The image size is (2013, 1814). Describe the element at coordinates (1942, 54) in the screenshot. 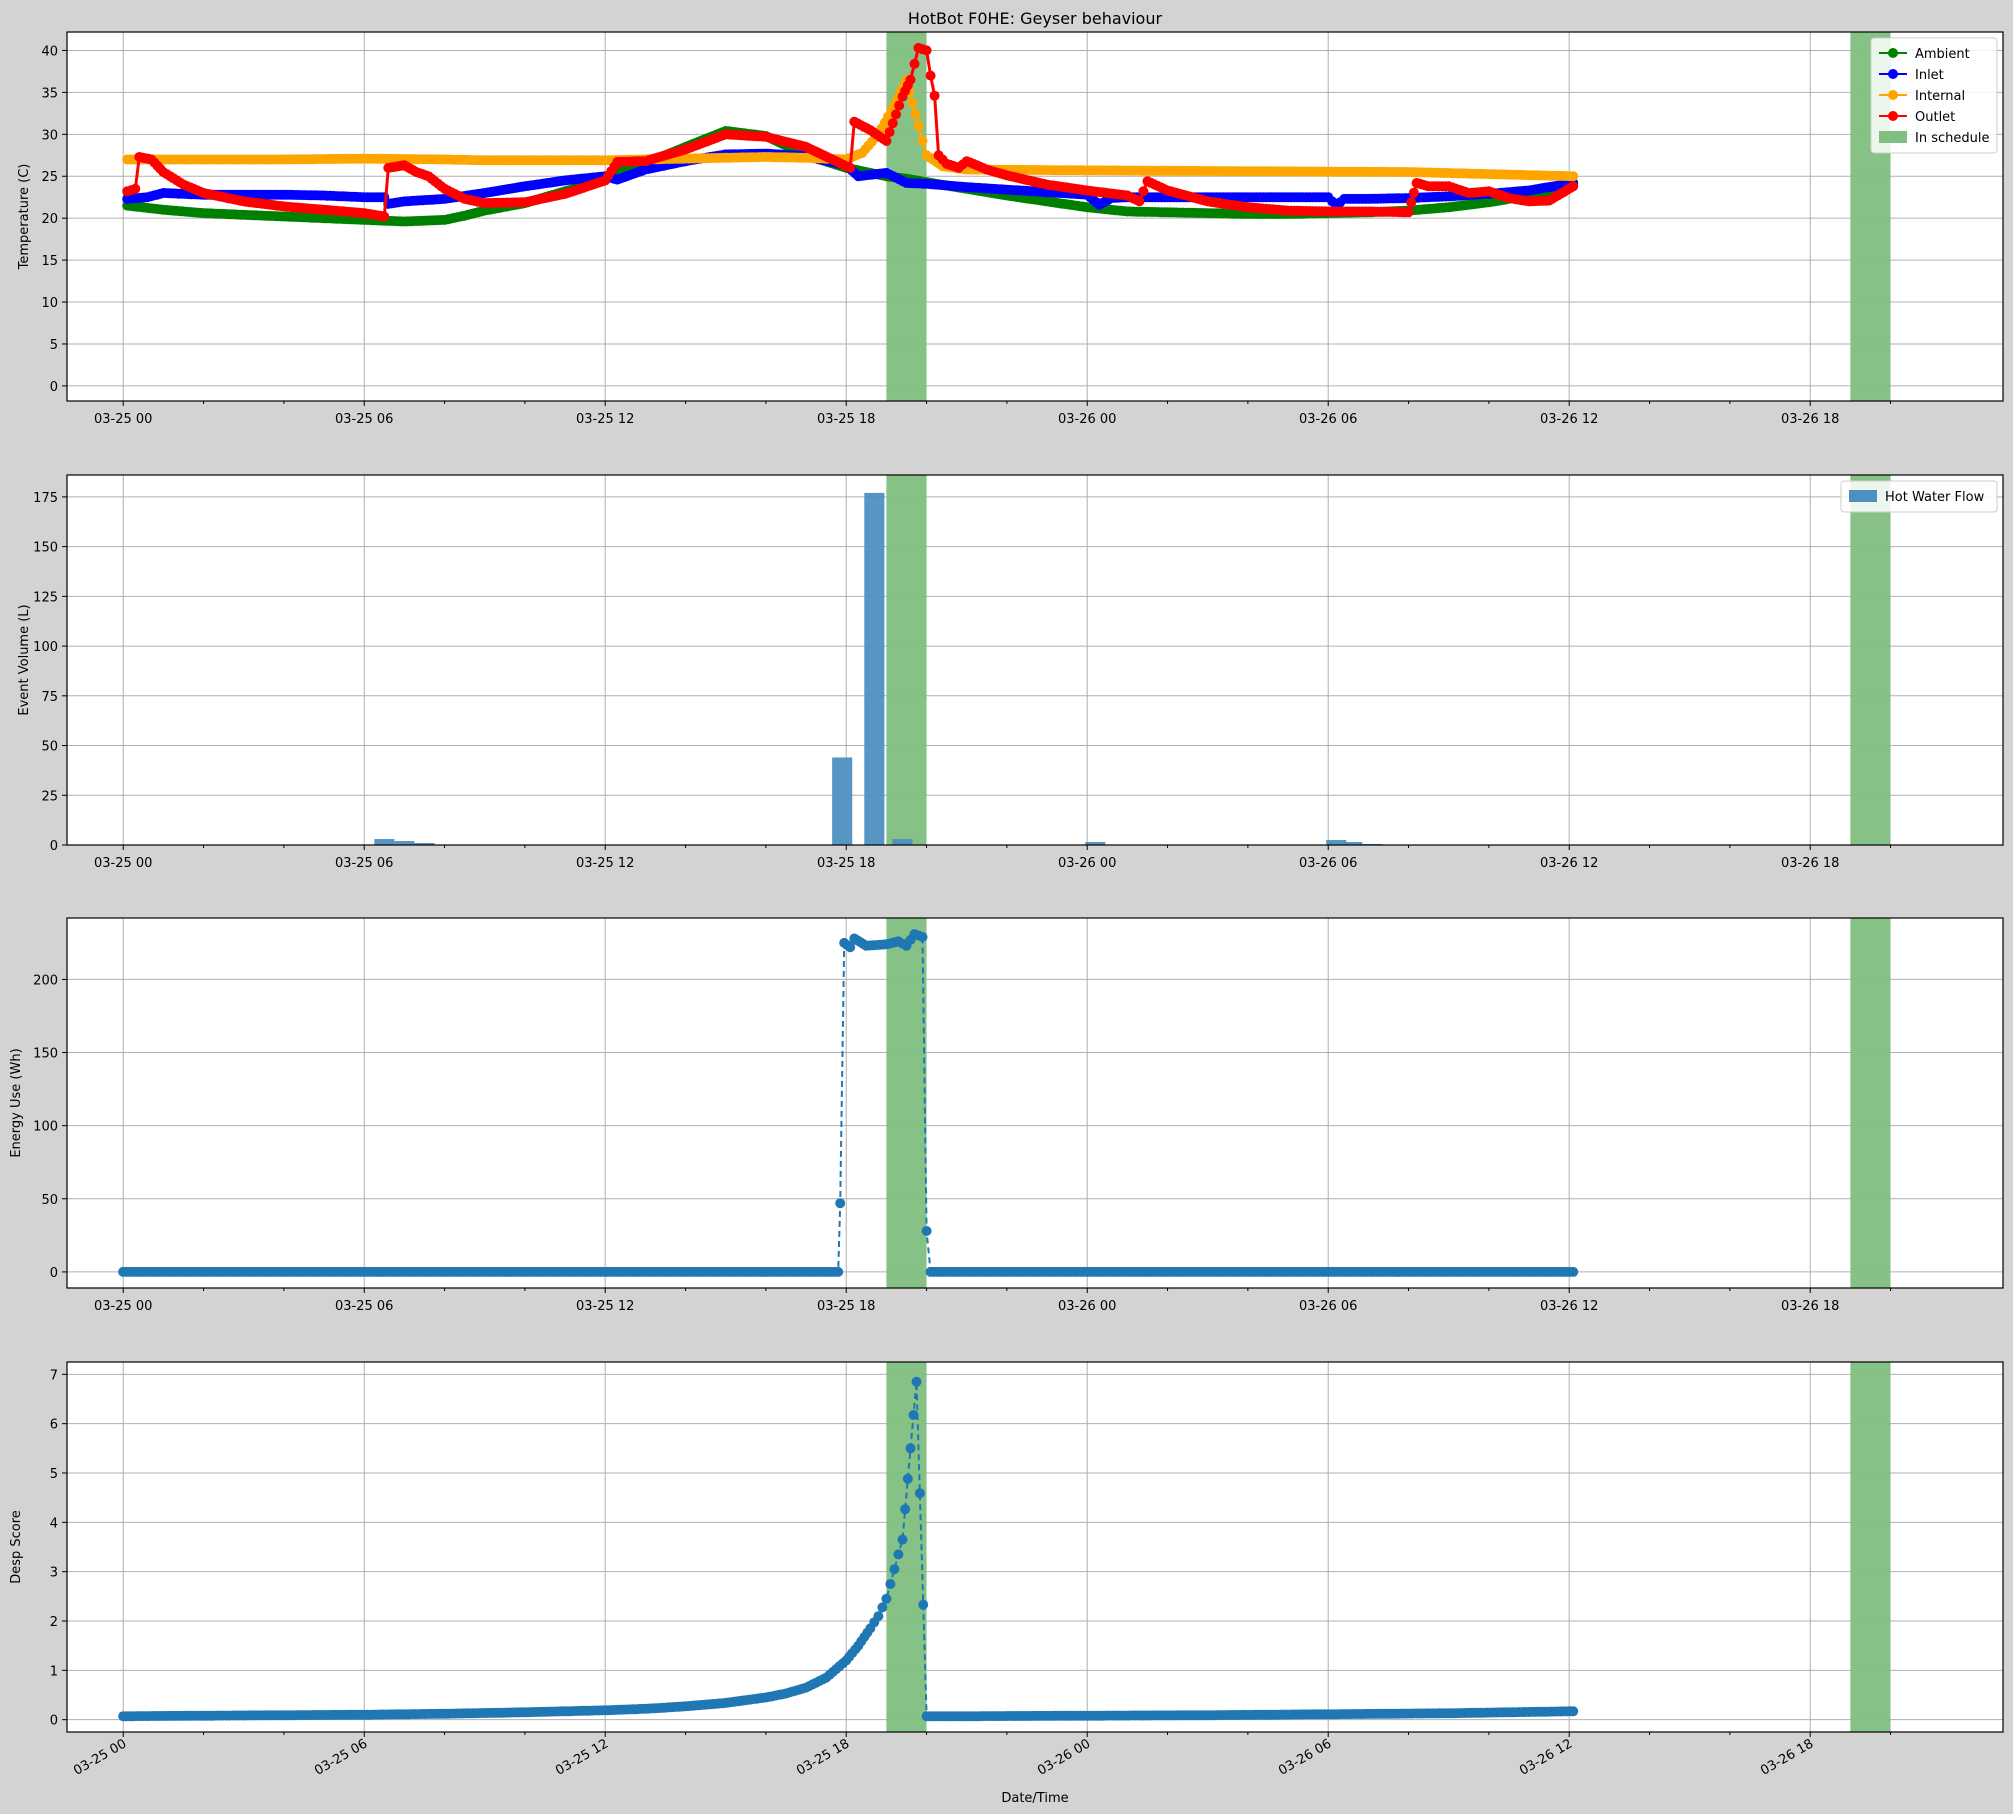

I see `legend-label: Ambient` at that location.